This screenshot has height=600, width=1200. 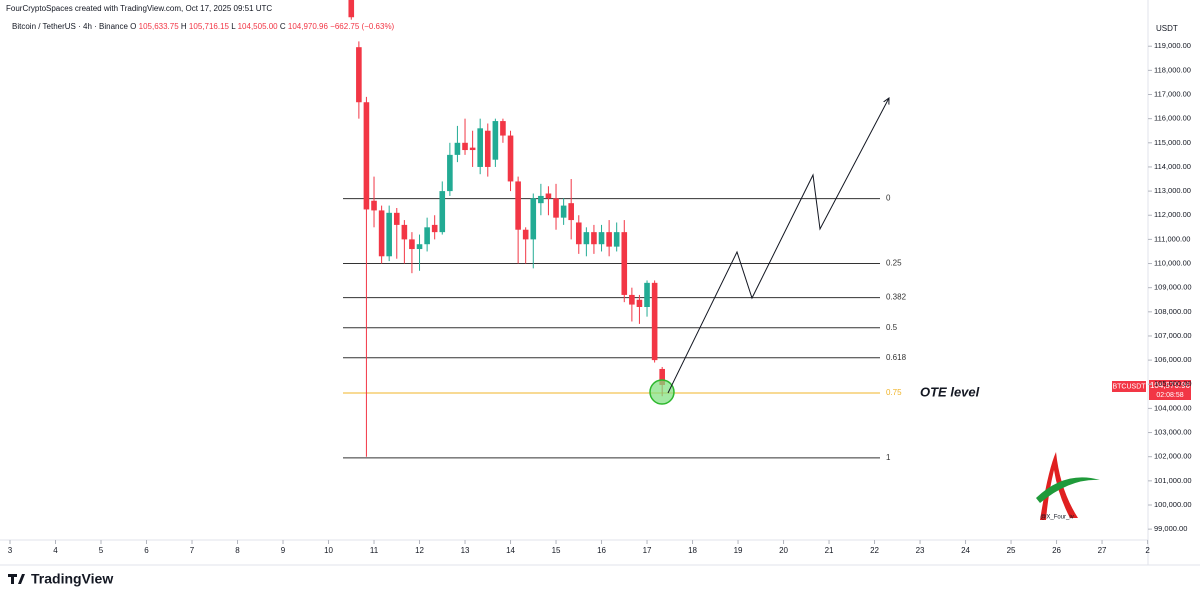 What do you see at coordinates (965, 550) in the screenshot?
I see `x-tick-label: 24` at bounding box center [965, 550].